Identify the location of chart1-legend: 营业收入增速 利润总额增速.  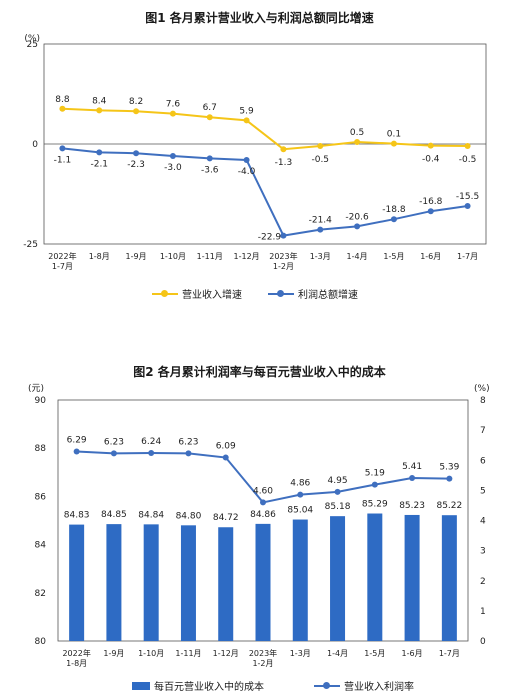
(268, 293).